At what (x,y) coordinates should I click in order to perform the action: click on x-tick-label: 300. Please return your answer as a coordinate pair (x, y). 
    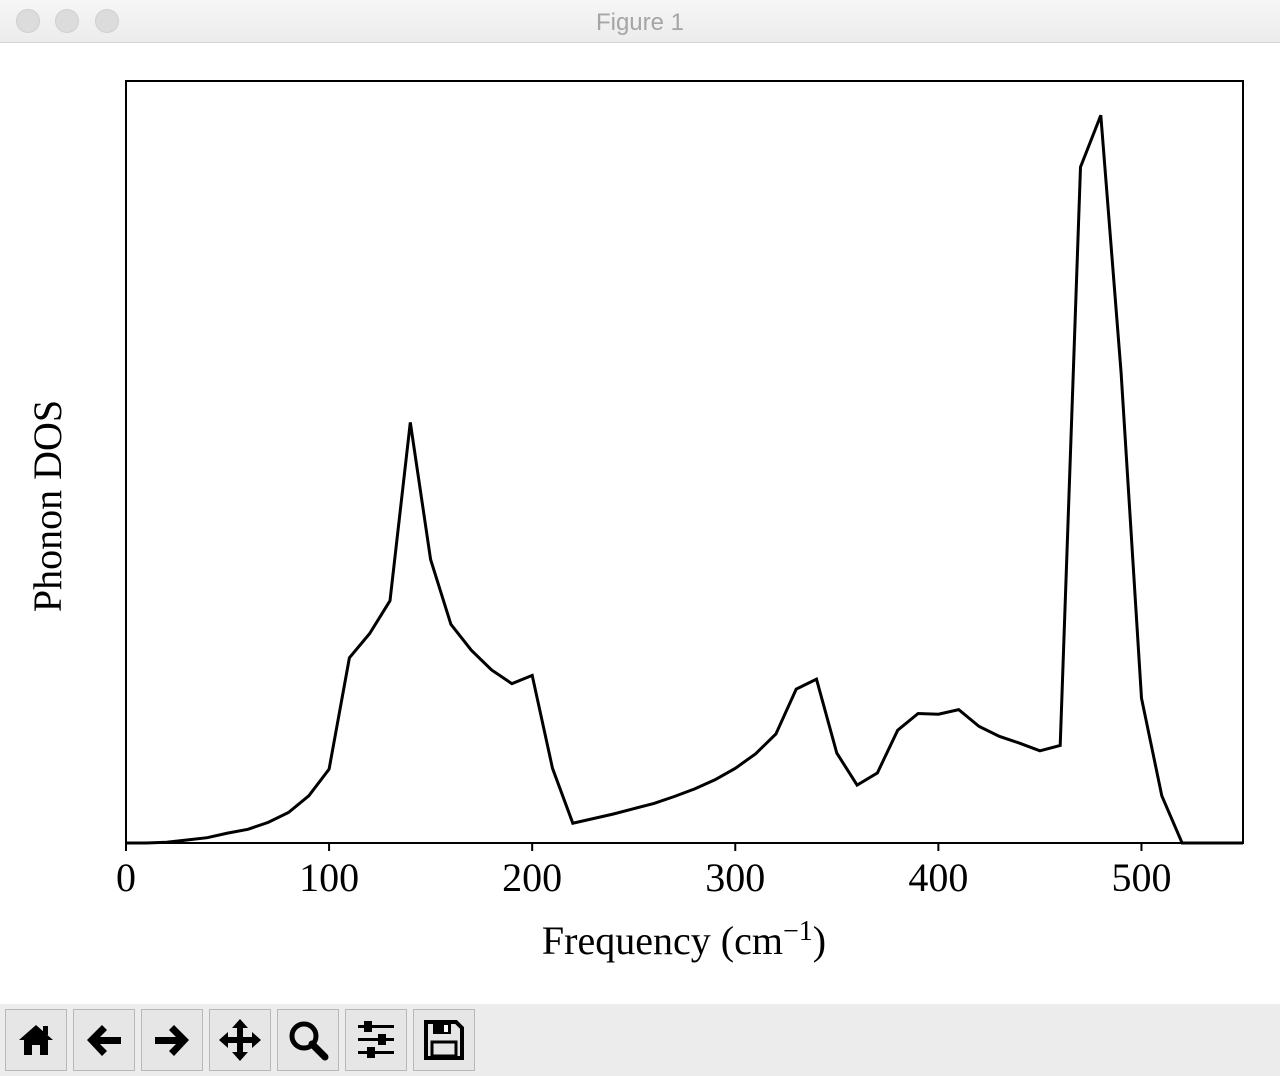
    Looking at the image, I should click on (735, 877).